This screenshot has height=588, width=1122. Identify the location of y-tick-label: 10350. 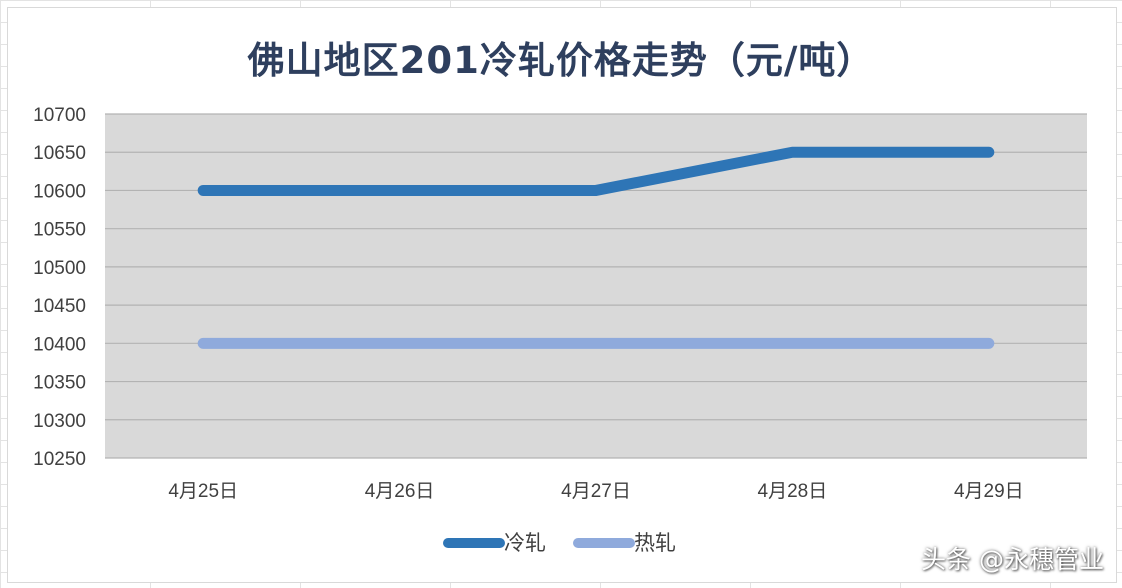
(59, 383).